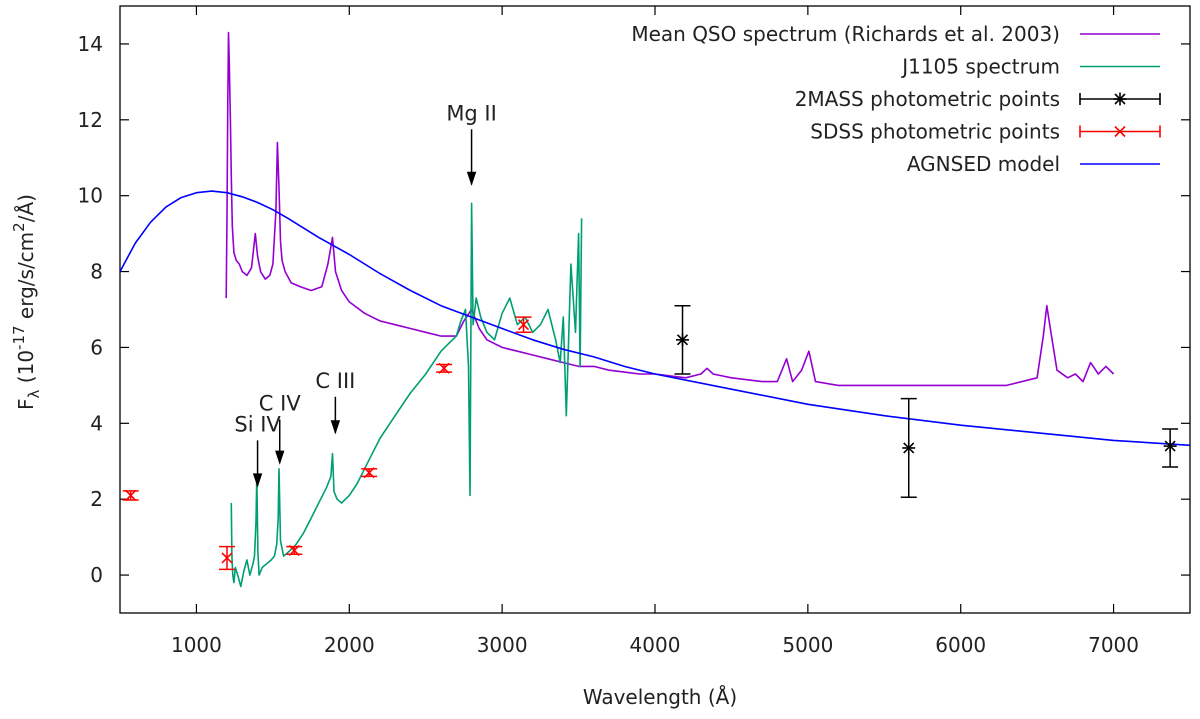 The width and height of the screenshot is (1200, 719). I want to click on y-axis-title: Fλ (10-17 erg/s/cm2/Å), so click(26, 302).